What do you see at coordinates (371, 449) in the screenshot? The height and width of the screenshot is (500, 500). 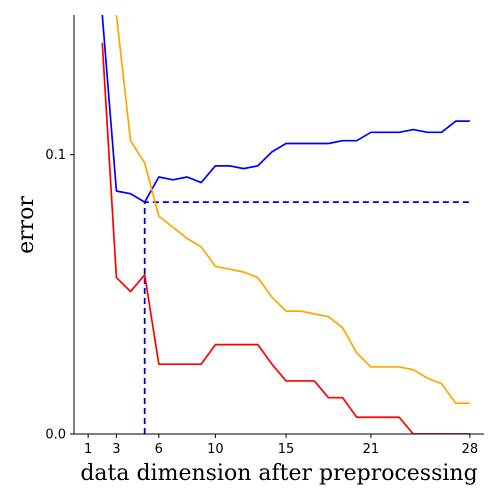 I see `x-tick-label: 21` at bounding box center [371, 449].